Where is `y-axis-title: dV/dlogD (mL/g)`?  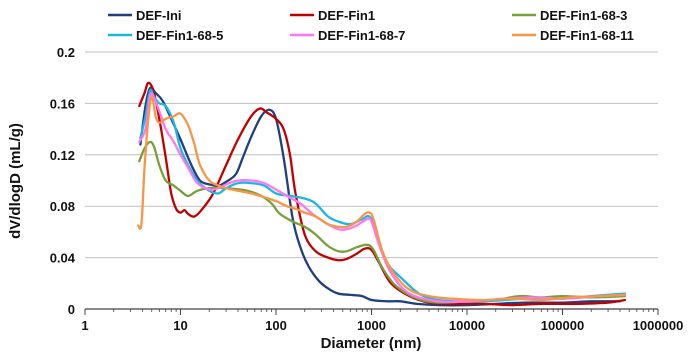 y-axis-title: dV/dlogD (mL/g) is located at coordinates (15, 181).